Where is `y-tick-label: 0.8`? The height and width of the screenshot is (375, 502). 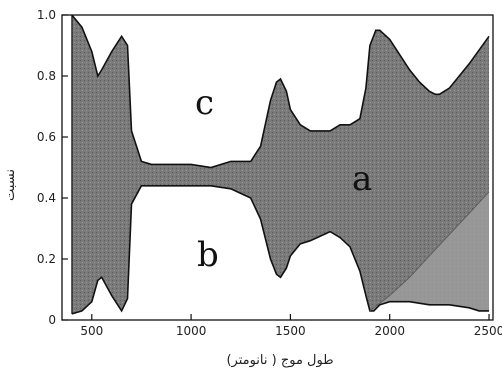
y-tick-label: 0.8 is located at coordinates (46, 76).